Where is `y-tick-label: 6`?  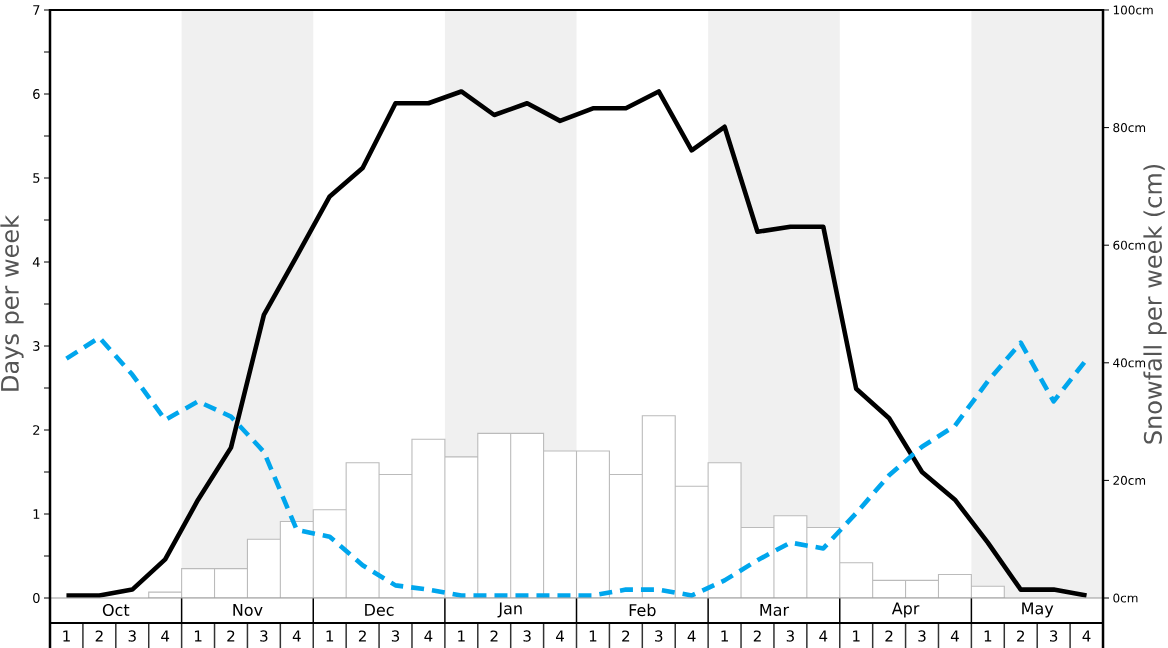 y-tick-label: 6 is located at coordinates (36, 94).